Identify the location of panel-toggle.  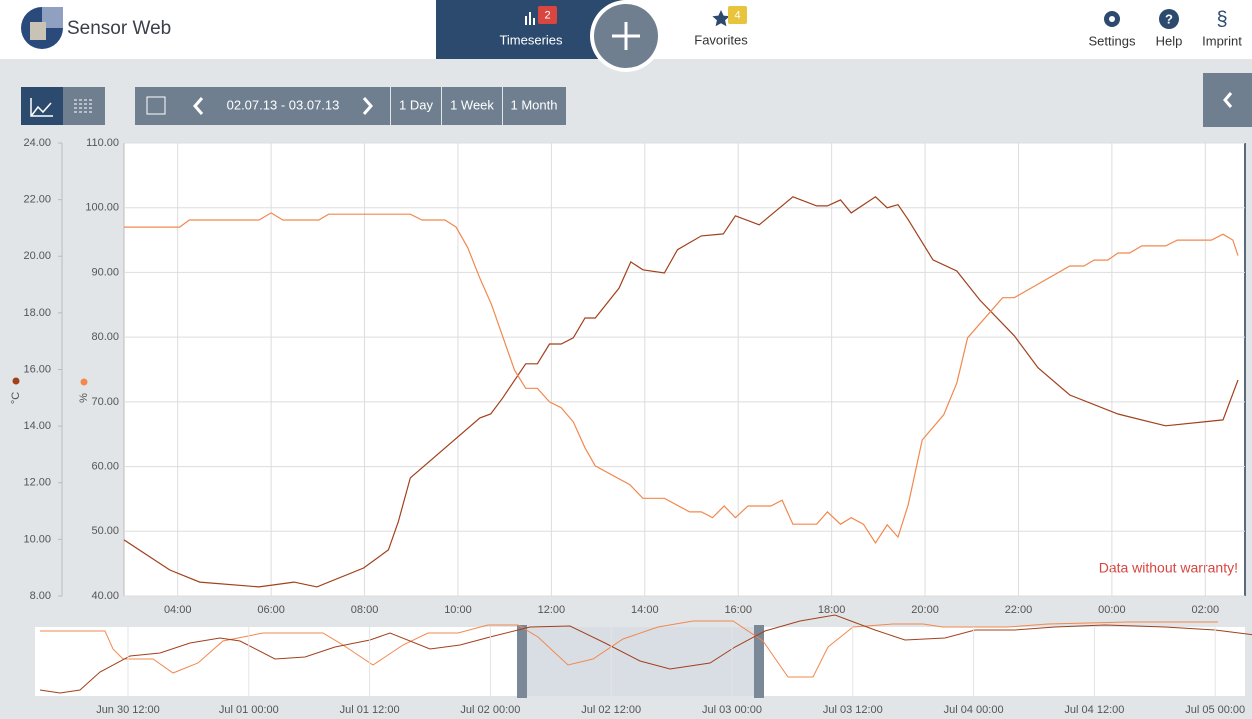
(1227, 100).